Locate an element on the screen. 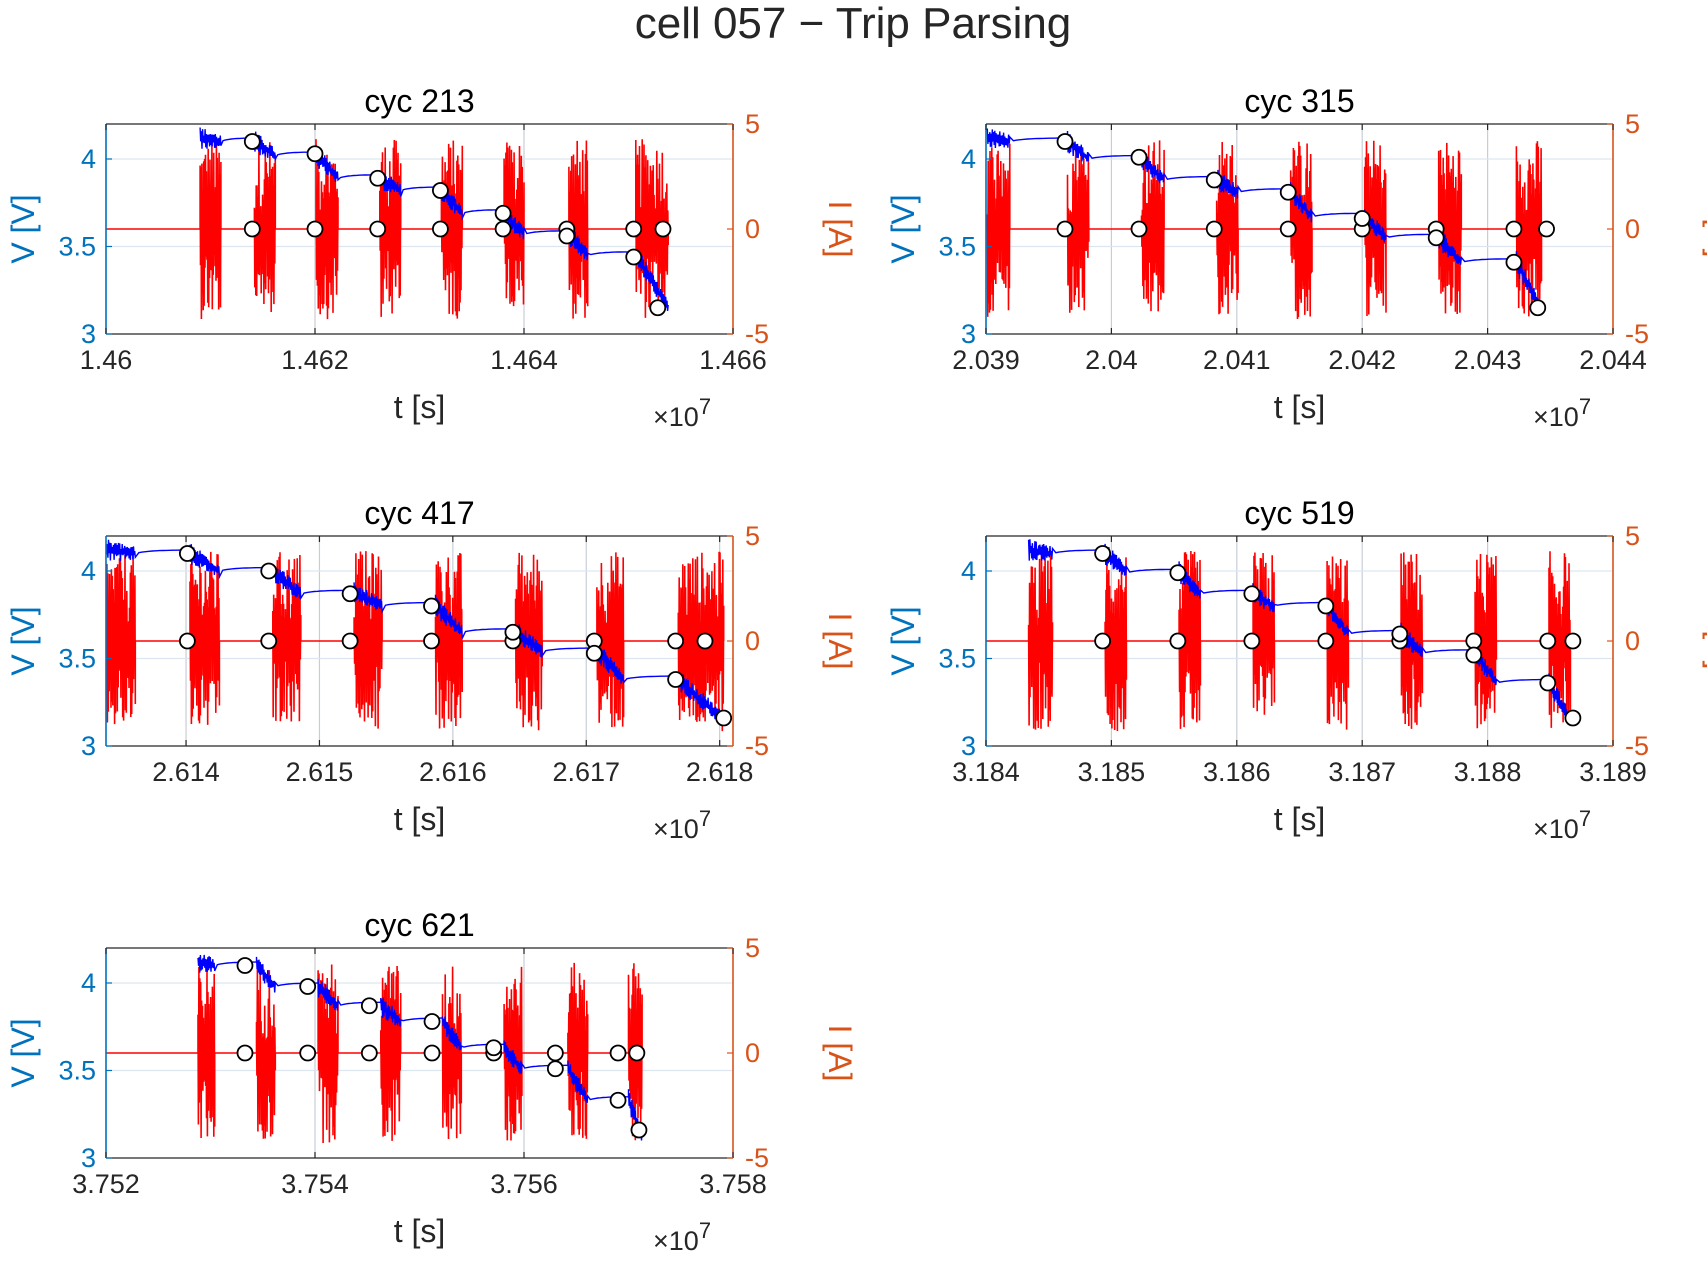 This screenshot has height=1261, width=1707. x-tick-label-2: 3.186 is located at coordinates (1237, 772).